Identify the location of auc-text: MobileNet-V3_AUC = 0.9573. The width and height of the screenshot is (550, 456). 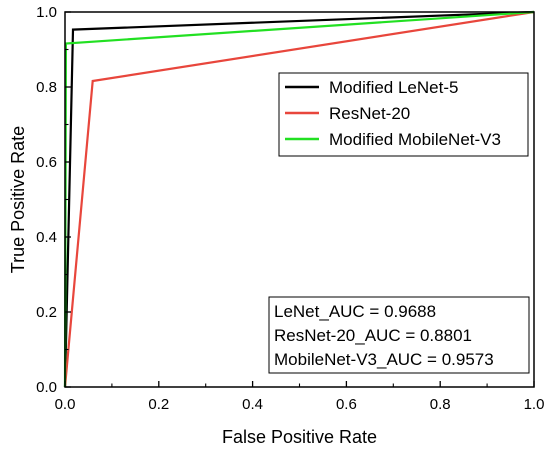
(384, 359).